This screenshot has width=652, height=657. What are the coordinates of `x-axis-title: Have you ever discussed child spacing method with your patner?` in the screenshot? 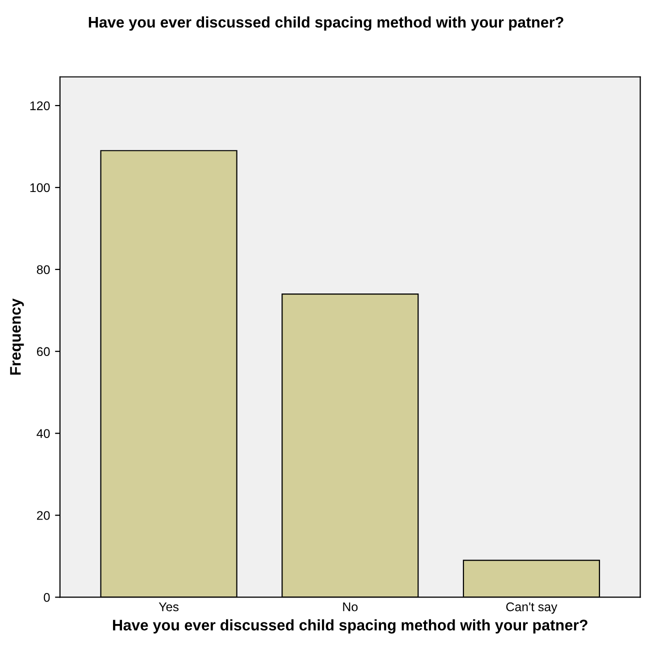 It's located at (350, 626).